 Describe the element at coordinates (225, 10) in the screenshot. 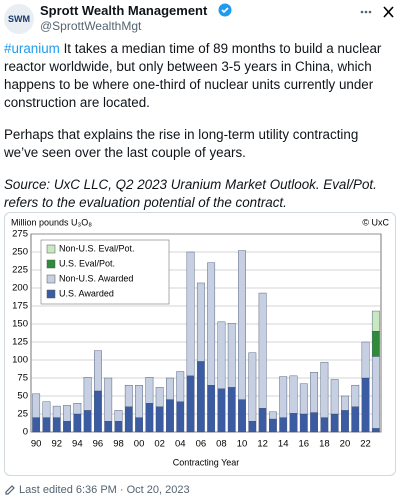

I see `verified-badge` at that location.